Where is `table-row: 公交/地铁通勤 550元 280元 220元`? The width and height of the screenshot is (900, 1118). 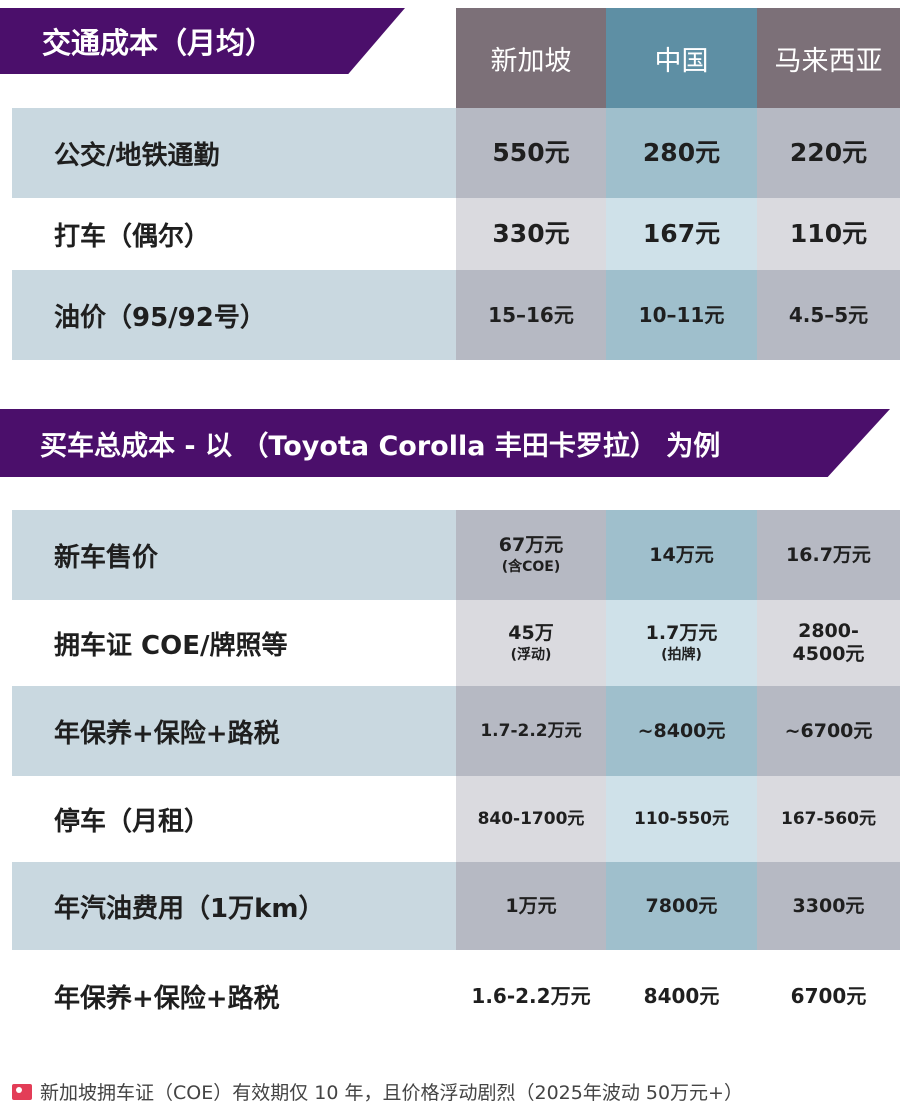 table-row: 公交/地铁通勤 550元 280元 220元 is located at coordinates (456, 153).